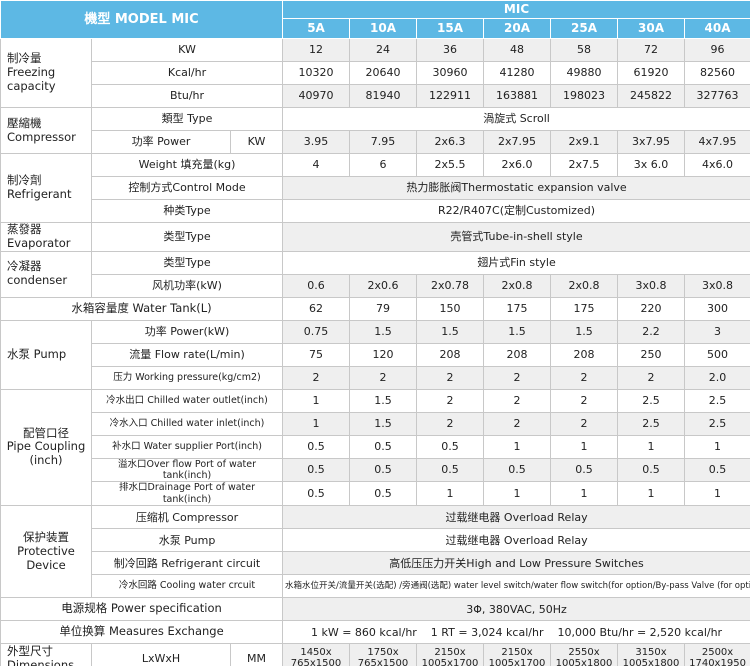 This screenshot has height=666, width=750. Describe the element at coordinates (584, 50) in the screenshot. I see `value-cell: 58` at that location.